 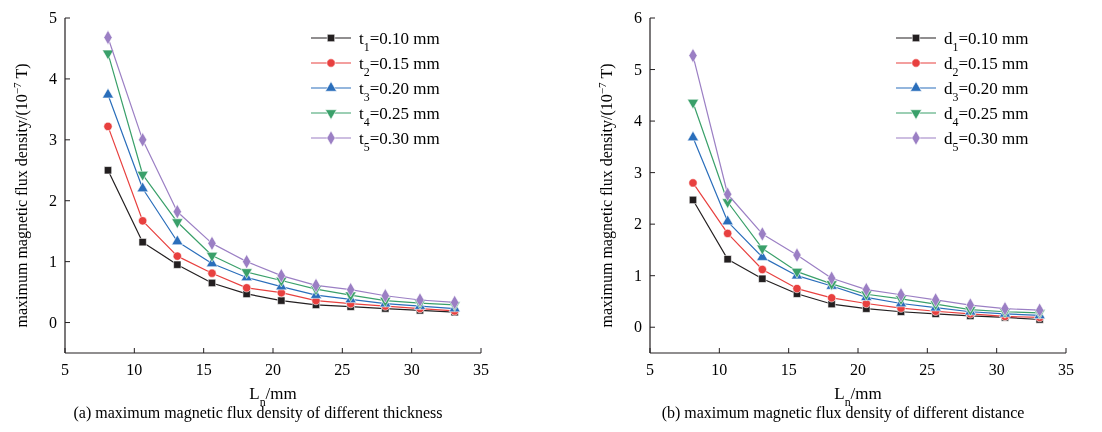 What do you see at coordinates (986, 66) in the screenshot?
I see `legend-label: d$_{2}$=0.15 mm` at bounding box center [986, 66].